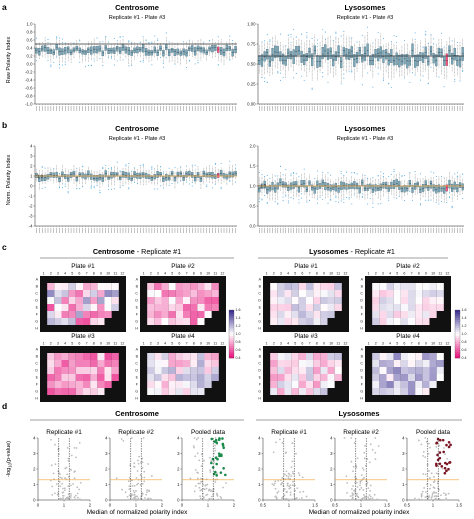  I want to click on row-tick: B, so click(260, 357).